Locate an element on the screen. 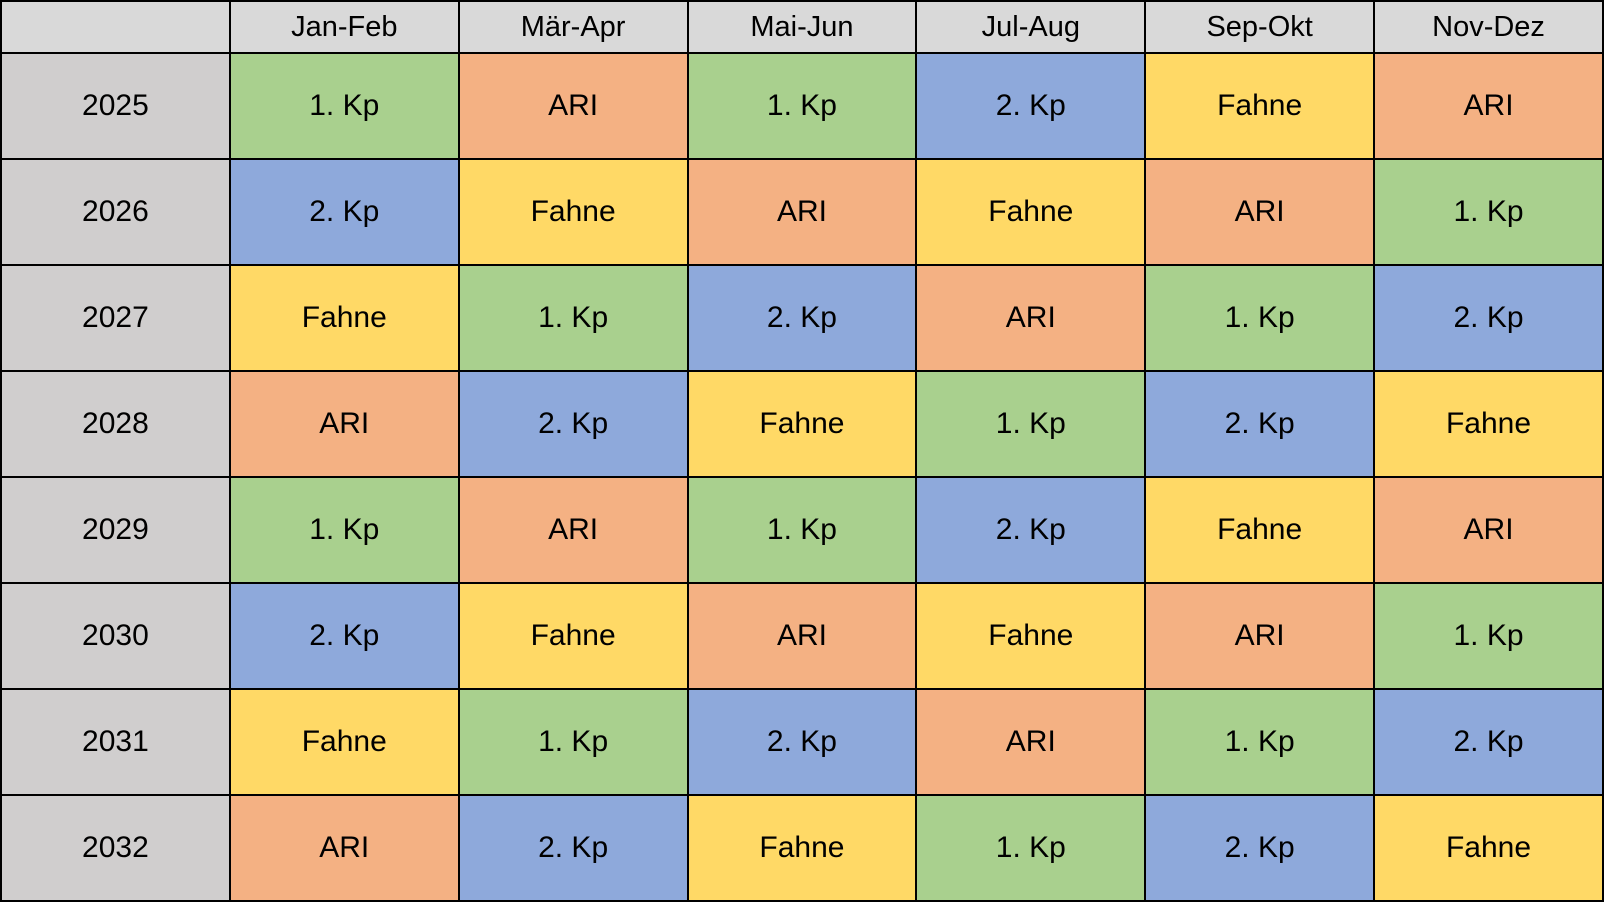  table-row-2028: 2028 ARI 2. Kp Fahne 1. Kp 2. Kp Fahne is located at coordinates (802, 424).